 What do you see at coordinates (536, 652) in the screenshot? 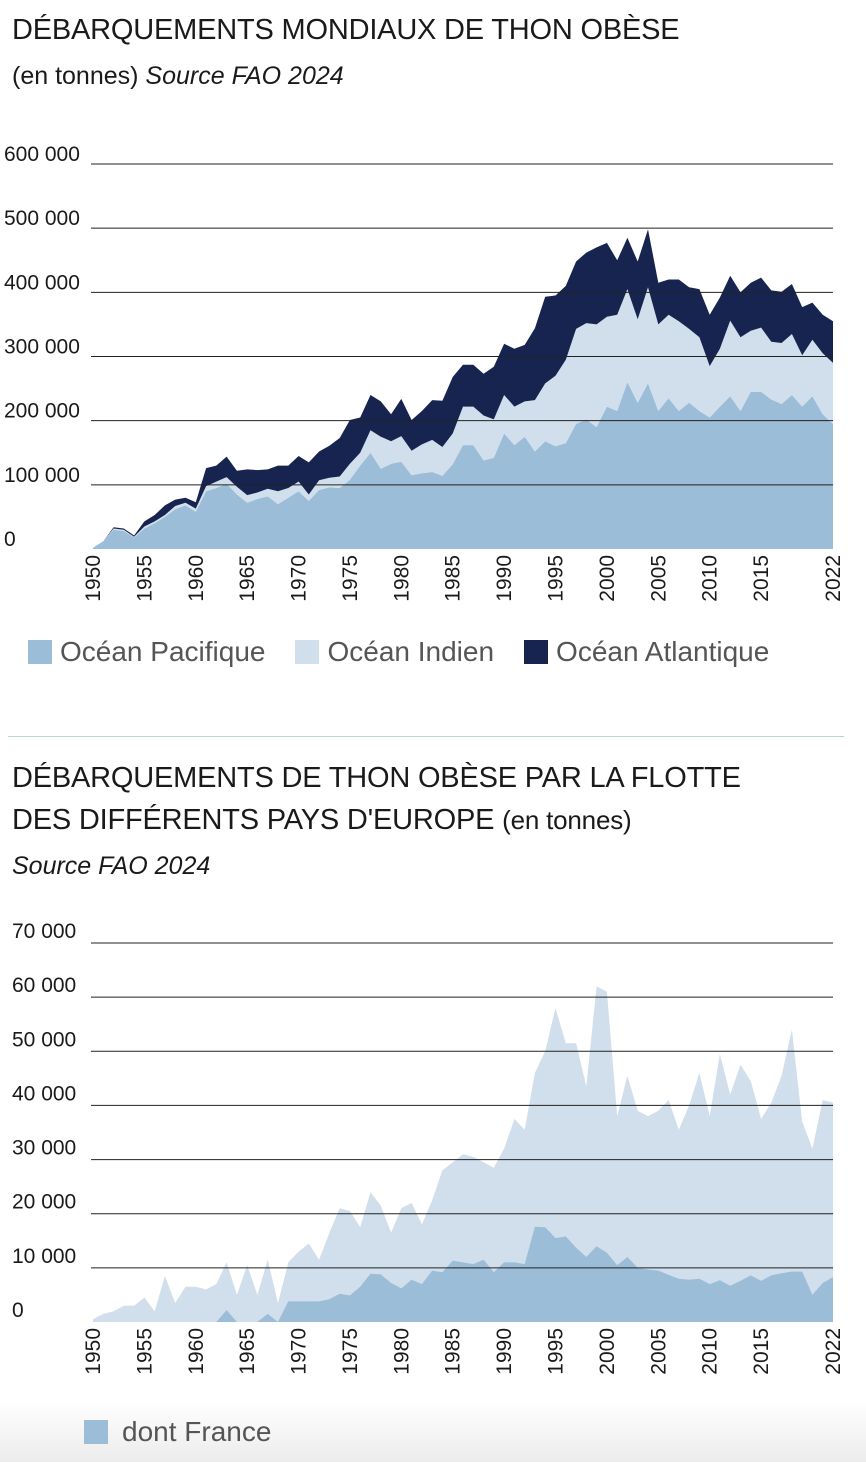
I see `legend-swatch-atlantique` at bounding box center [536, 652].